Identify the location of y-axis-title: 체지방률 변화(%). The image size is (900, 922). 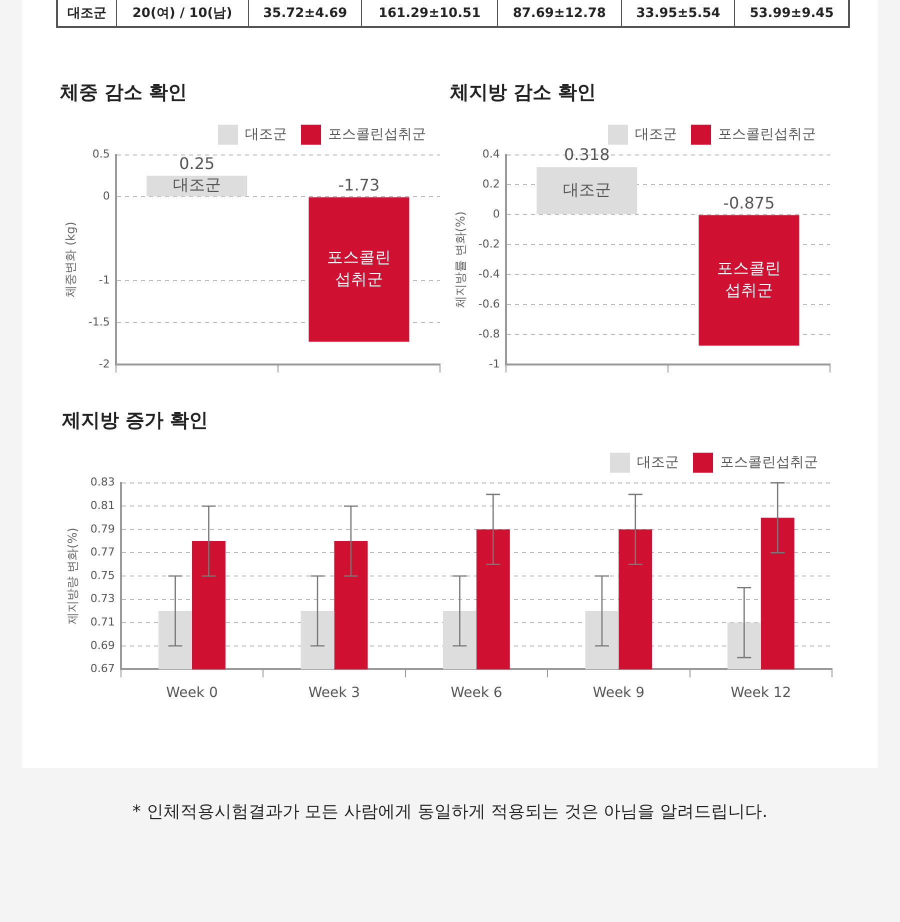
(460, 259).